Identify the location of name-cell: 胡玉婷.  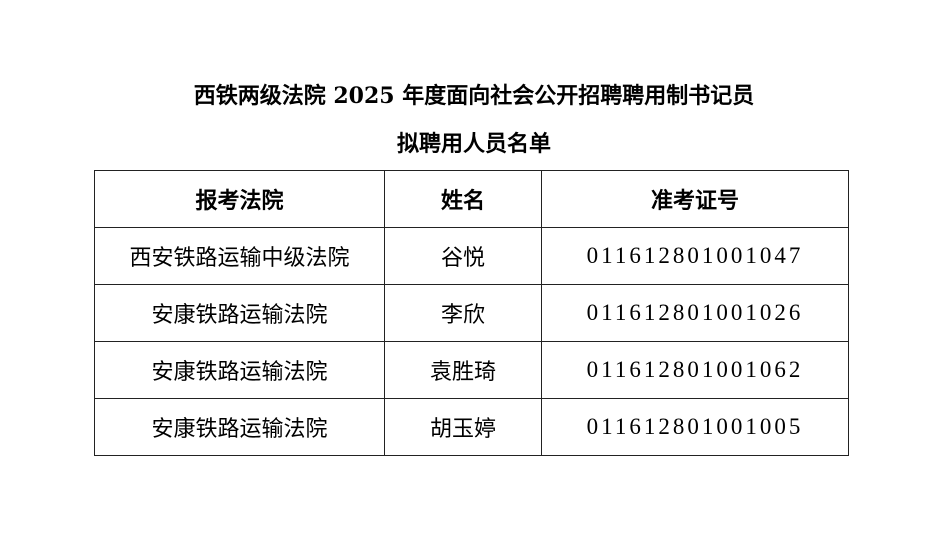
(463, 427).